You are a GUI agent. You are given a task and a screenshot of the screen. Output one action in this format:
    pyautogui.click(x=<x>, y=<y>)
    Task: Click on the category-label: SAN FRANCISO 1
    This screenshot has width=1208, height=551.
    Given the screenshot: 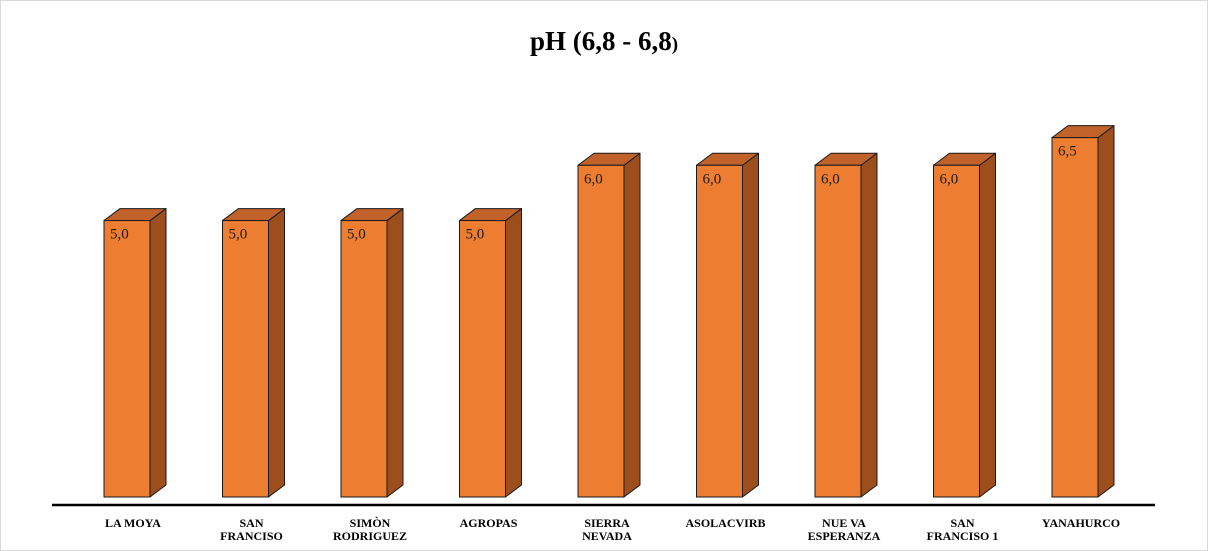 What is the action you would take?
    pyautogui.click(x=963, y=529)
    